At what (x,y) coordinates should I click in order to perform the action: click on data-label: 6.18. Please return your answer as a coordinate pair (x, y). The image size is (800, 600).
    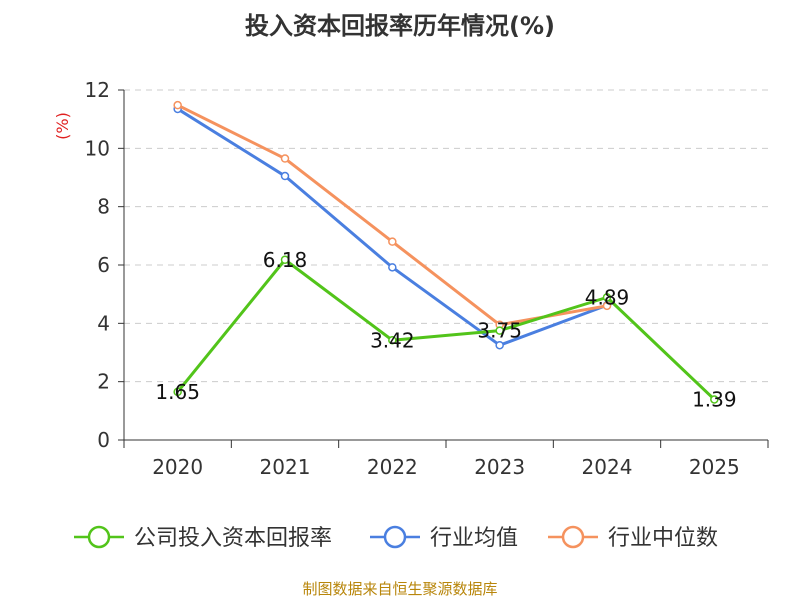
    Looking at the image, I should click on (285, 260).